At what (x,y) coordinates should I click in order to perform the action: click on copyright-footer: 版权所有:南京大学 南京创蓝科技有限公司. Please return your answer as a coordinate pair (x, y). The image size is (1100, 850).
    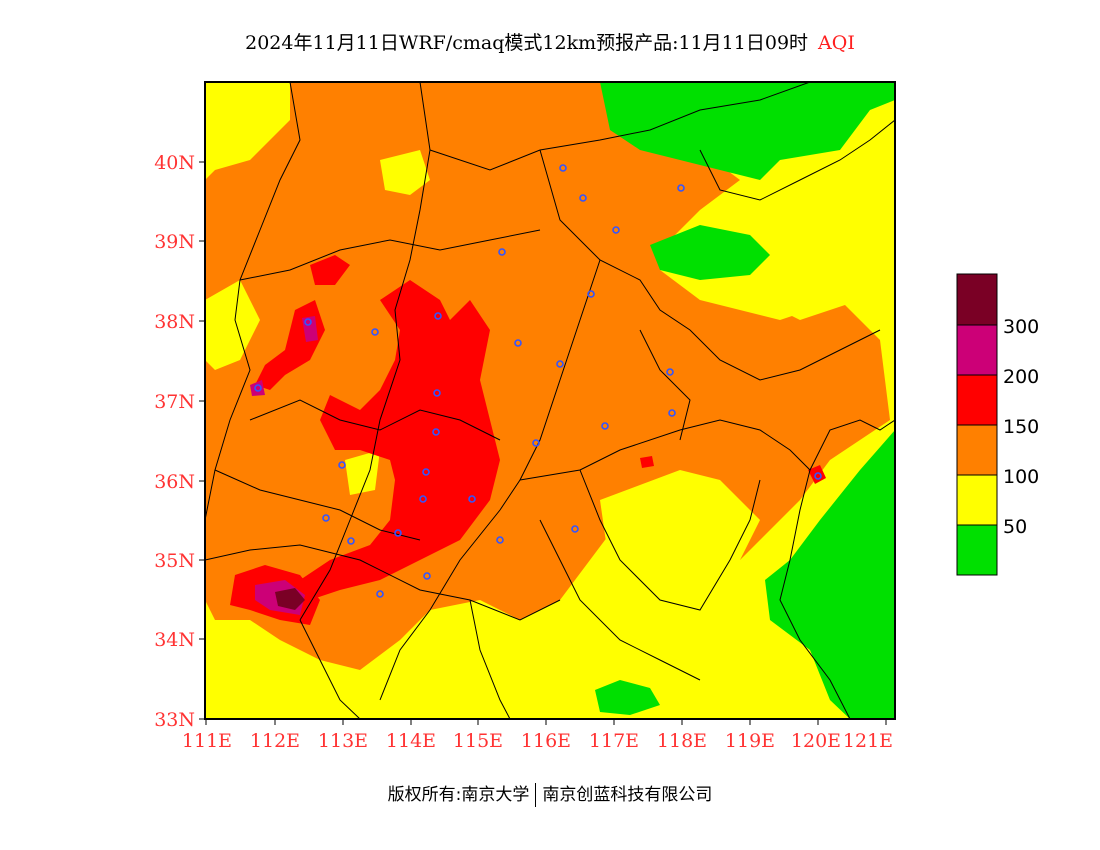
    Looking at the image, I should click on (550, 793).